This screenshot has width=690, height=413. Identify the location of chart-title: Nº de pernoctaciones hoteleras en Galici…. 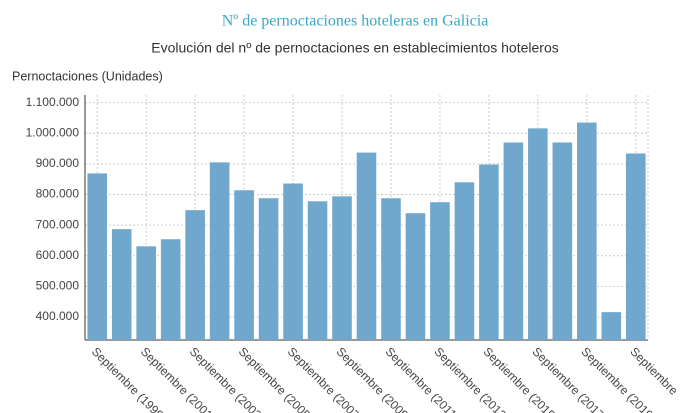
(355, 21).